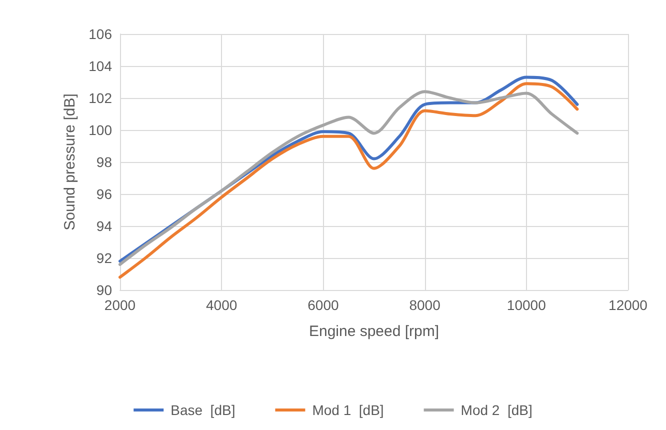 Image resolution: width=666 pixels, height=430 pixels. What do you see at coordinates (323, 305) in the screenshot?
I see `x-tick-label: 6000` at bounding box center [323, 305].